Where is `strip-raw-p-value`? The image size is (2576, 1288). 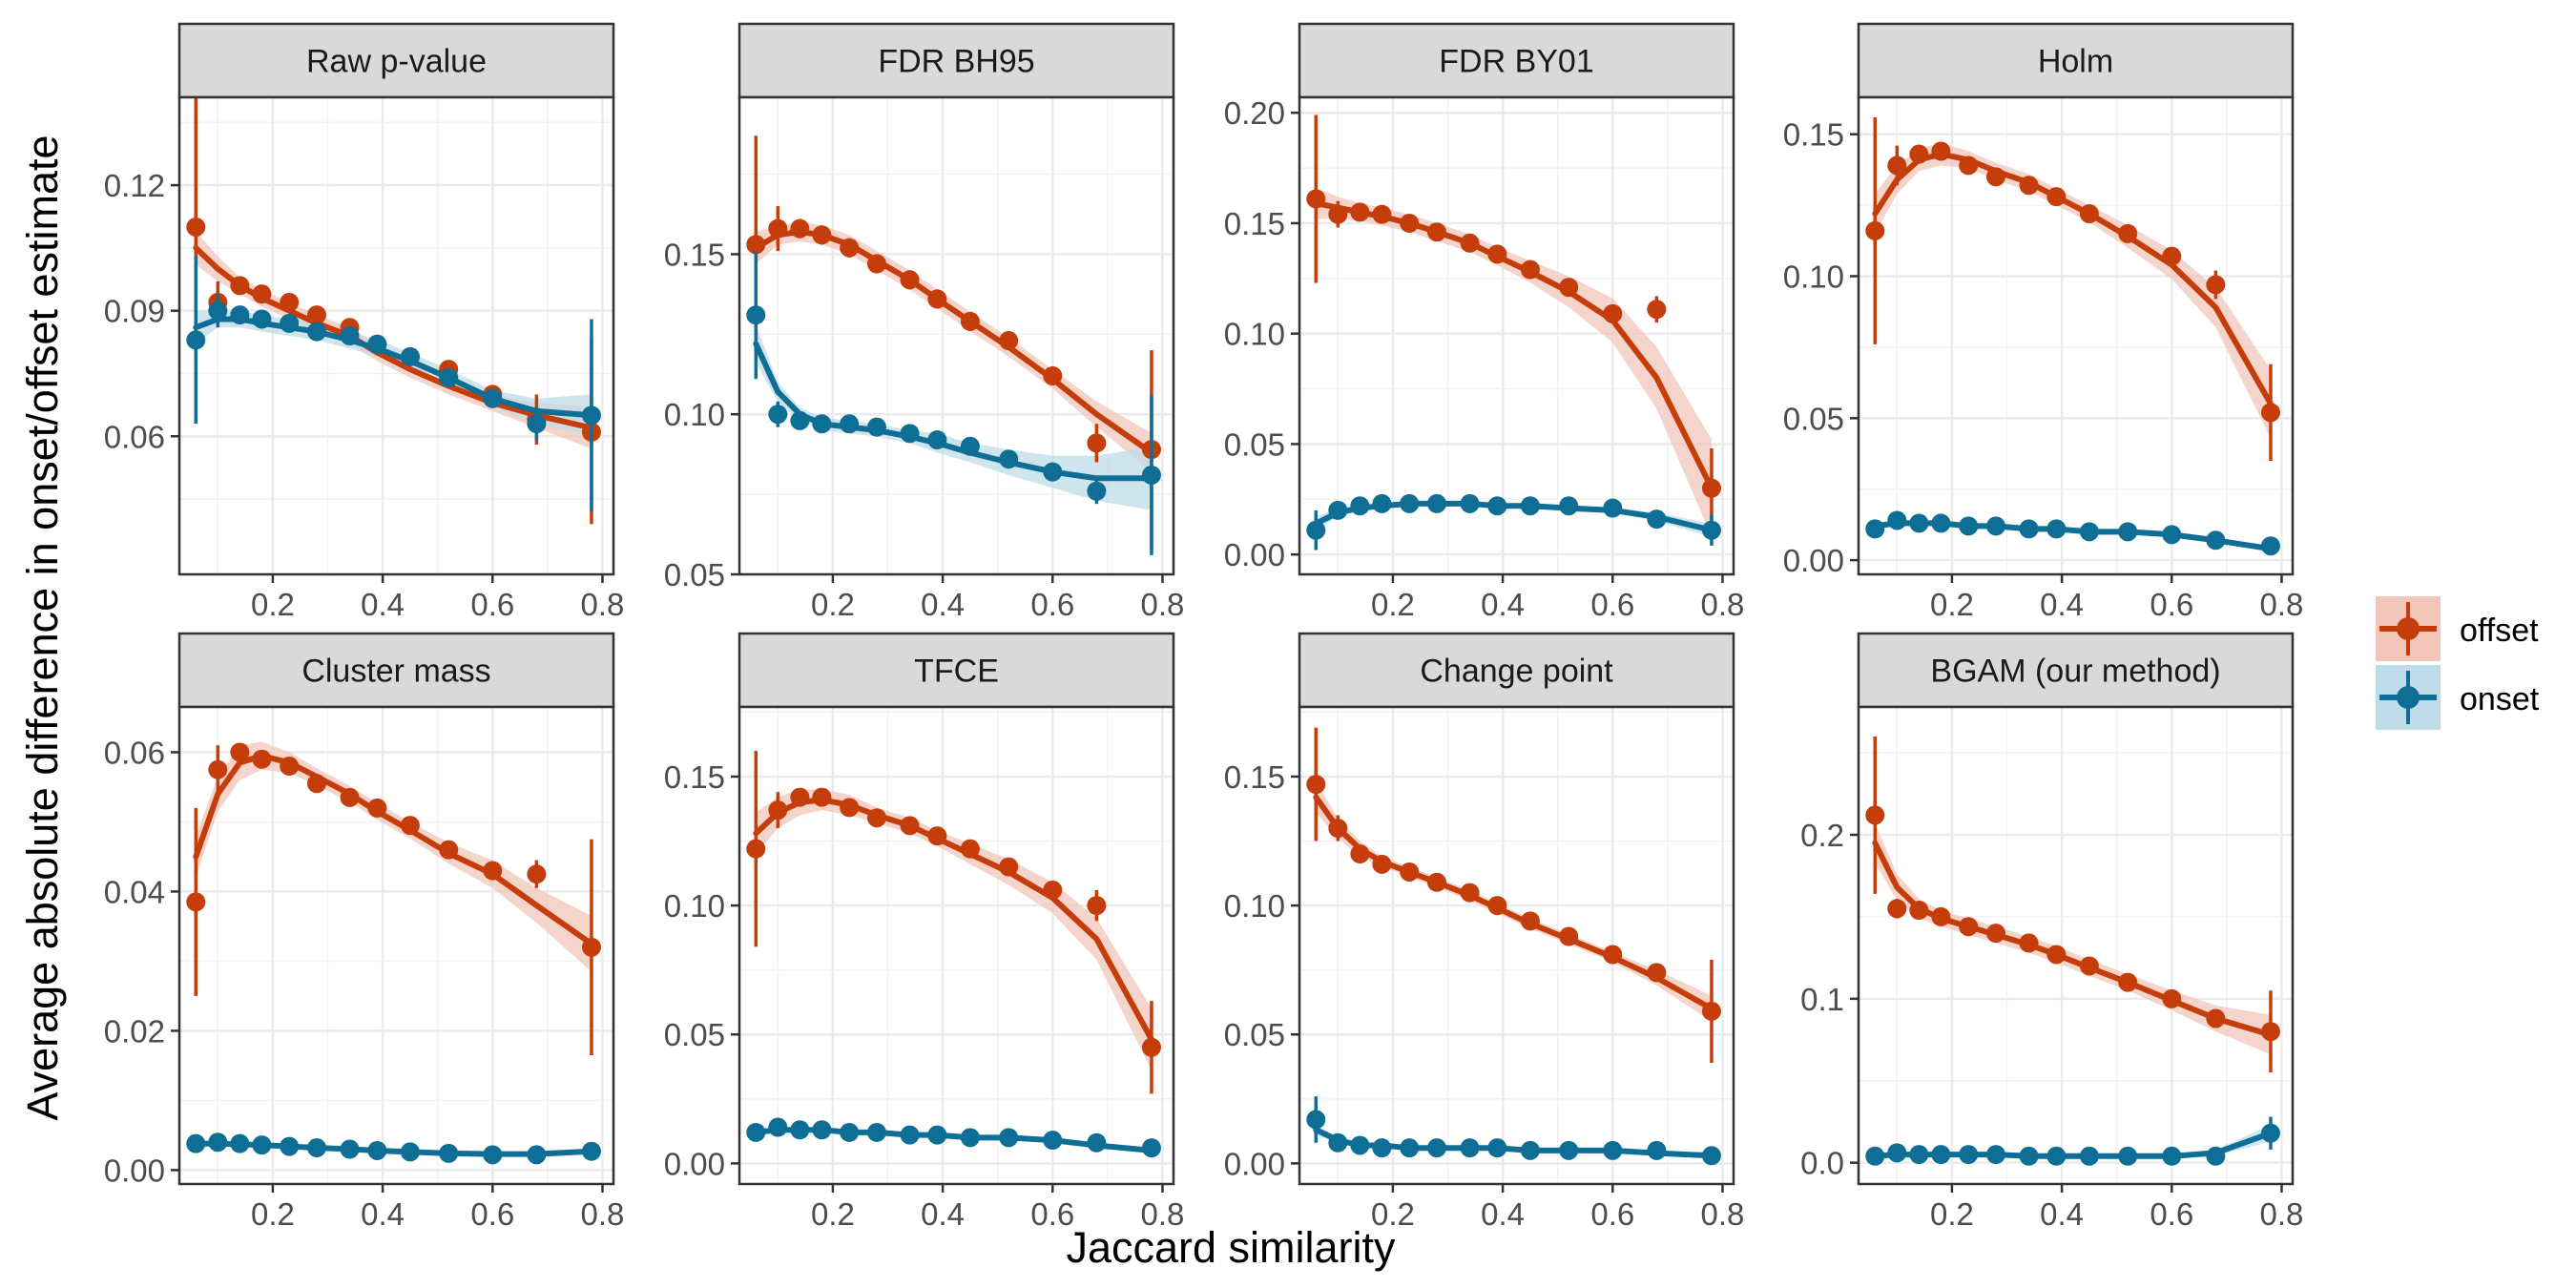 strip-raw-p-value is located at coordinates (396, 60).